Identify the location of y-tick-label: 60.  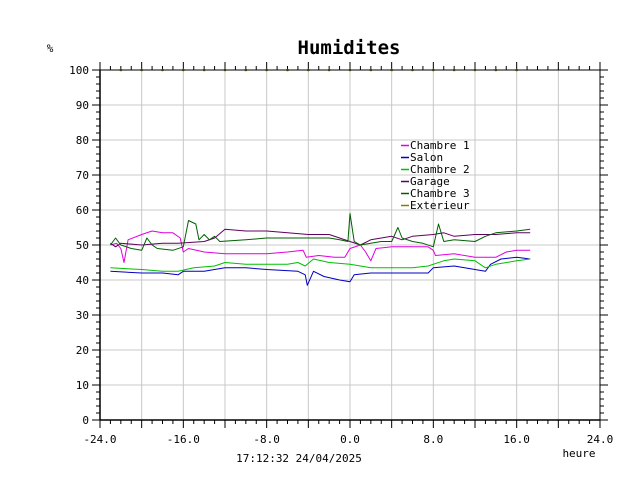
(82, 210).